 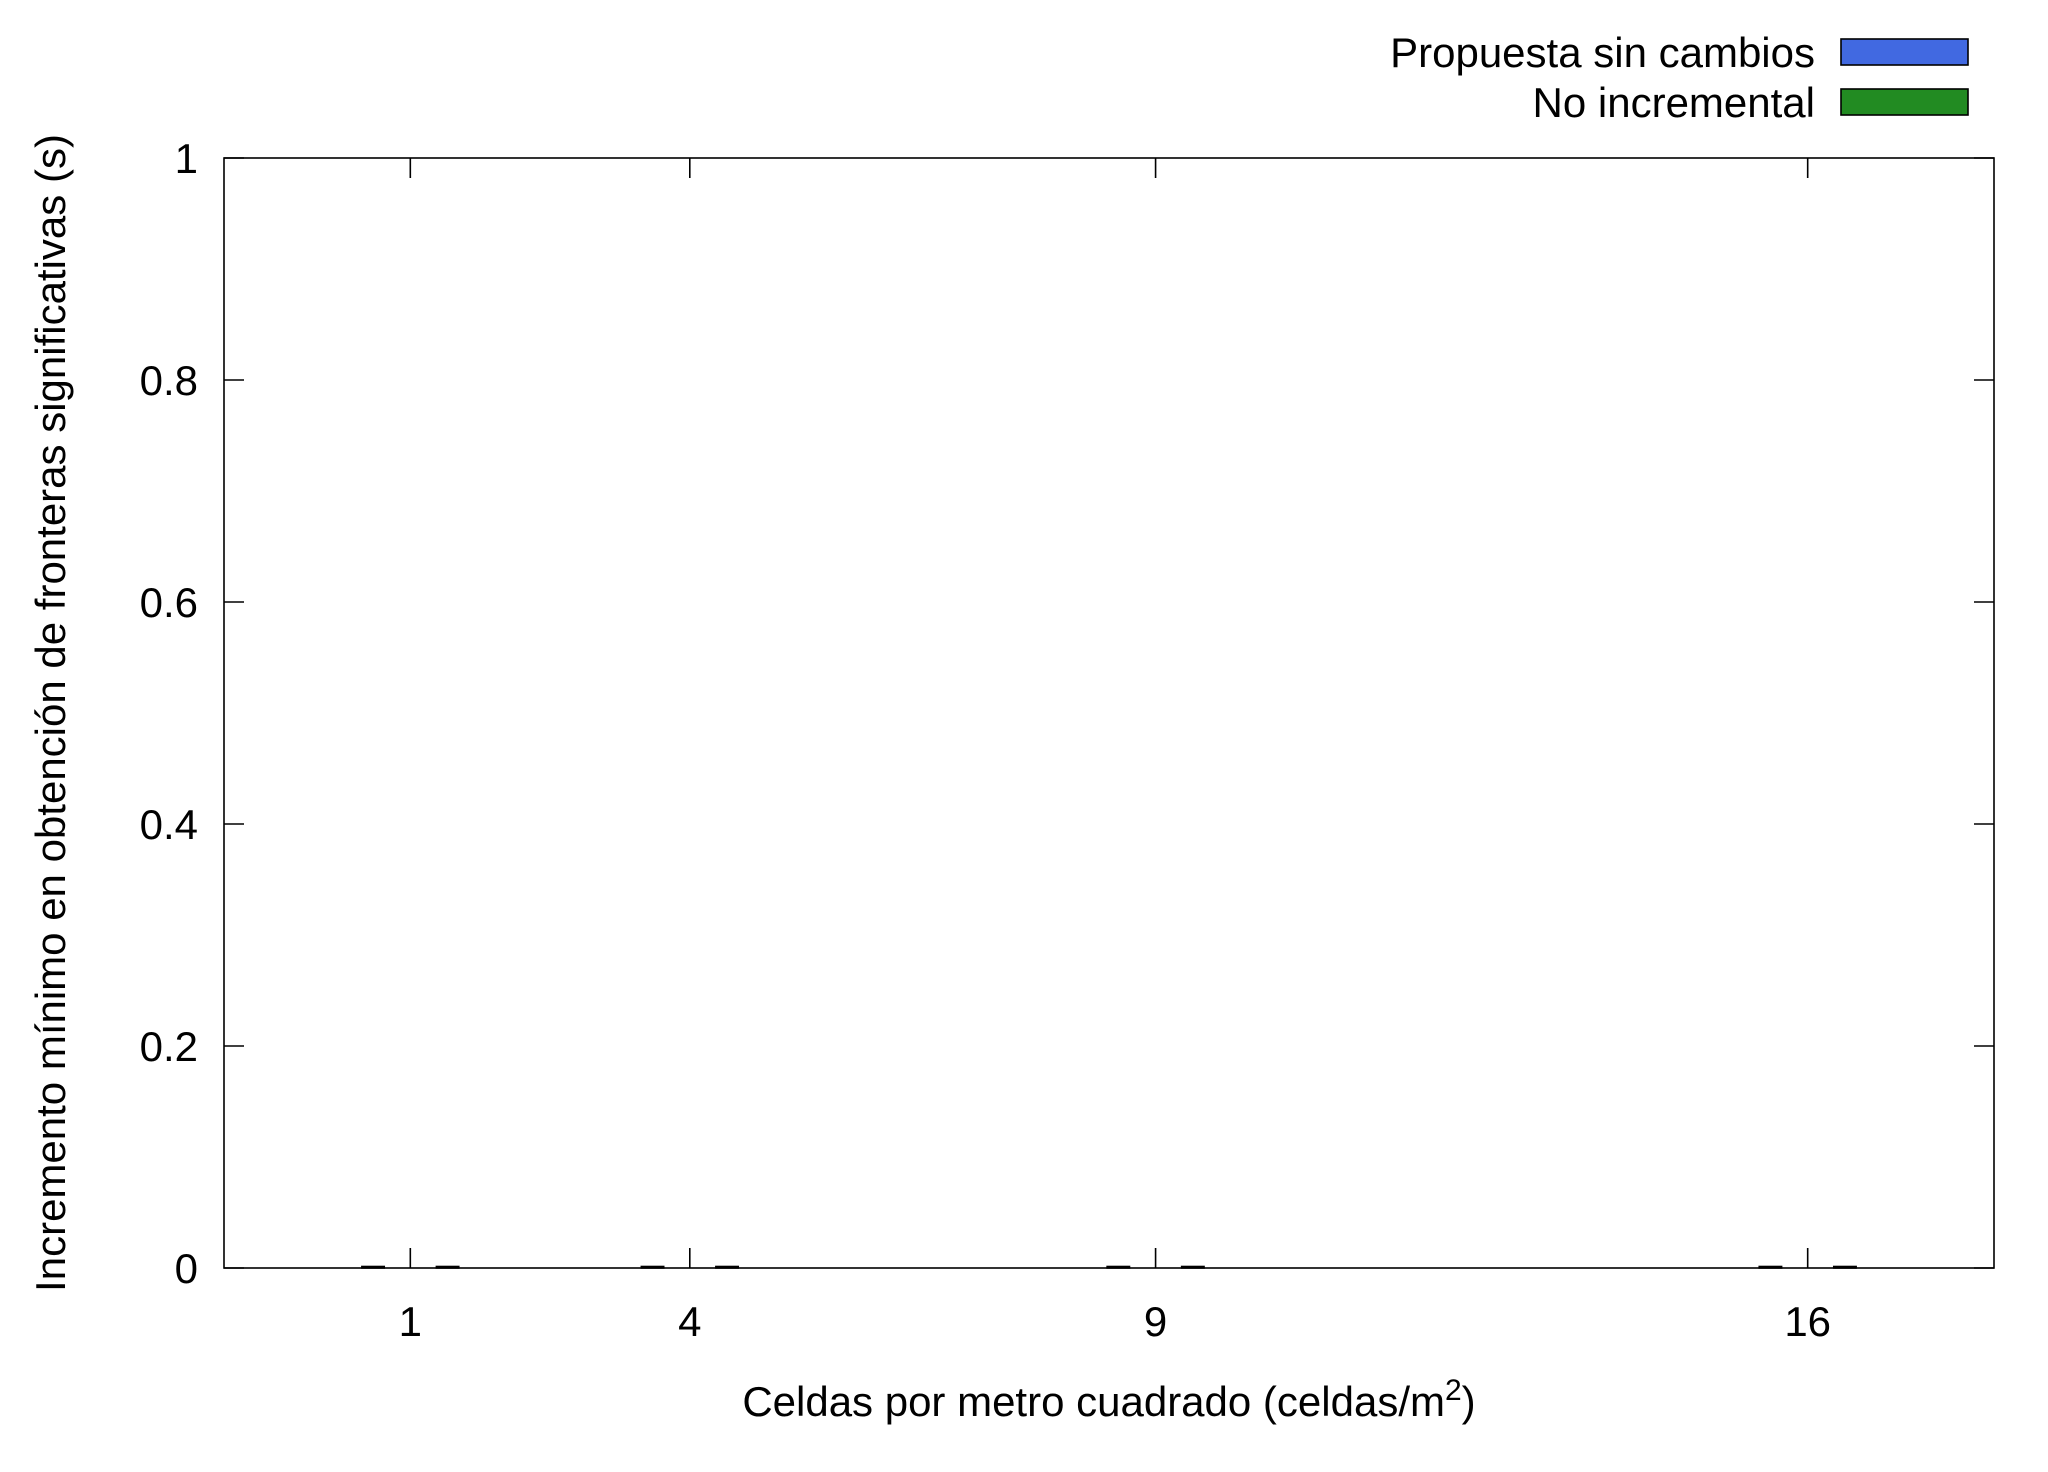 What do you see at coordinates (1093, 1401) in the screenshot?
I see `x-axis-title-main: Celdas por metro cuadrado (celdas/m` at bounding box center [1093, 1401].